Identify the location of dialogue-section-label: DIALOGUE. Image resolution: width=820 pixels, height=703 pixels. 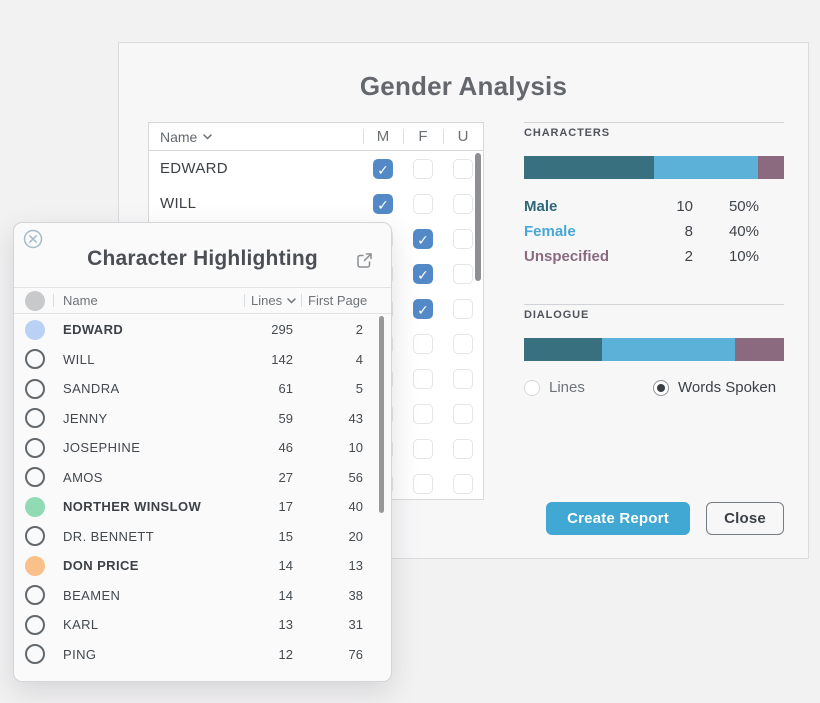
(557, 315).